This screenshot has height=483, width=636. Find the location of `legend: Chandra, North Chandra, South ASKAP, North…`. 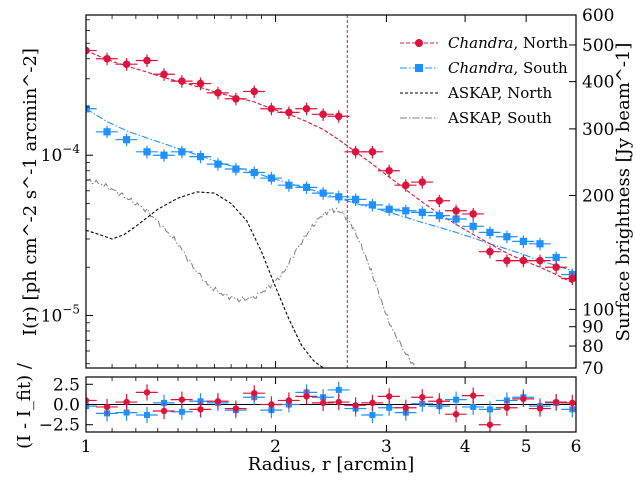

legend: Chandra, North Chandra, South ASKAP, North… is located at coordinates (484, 80).